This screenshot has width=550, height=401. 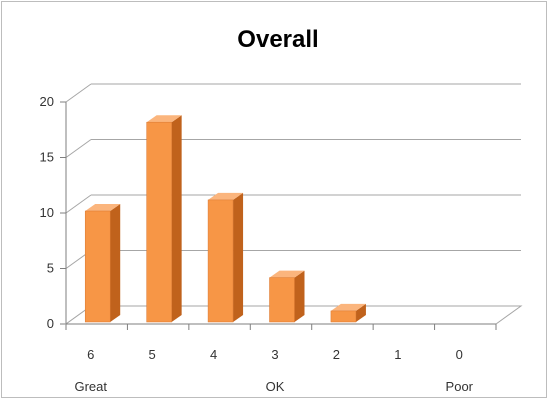 I want to click on y-tick-label: 15, so click(x=47, y=157).